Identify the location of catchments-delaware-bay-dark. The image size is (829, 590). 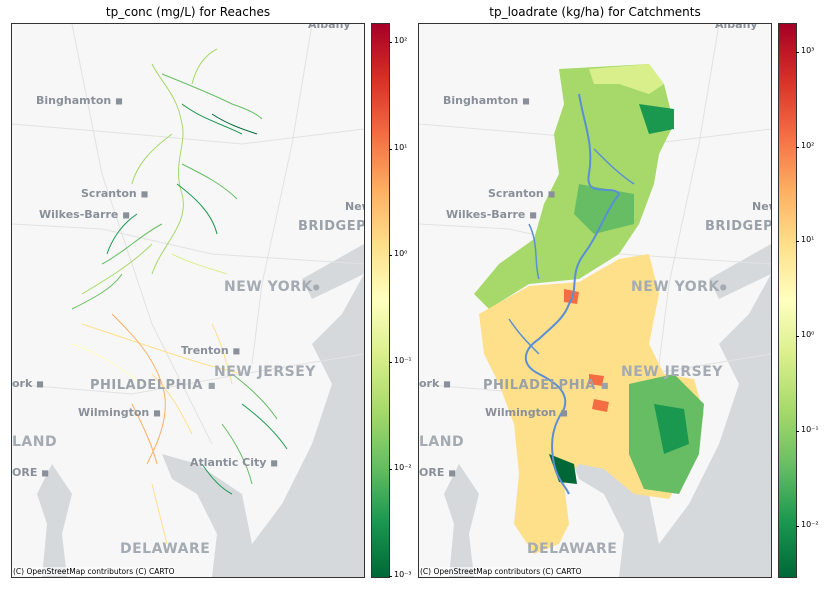
(563, 469).